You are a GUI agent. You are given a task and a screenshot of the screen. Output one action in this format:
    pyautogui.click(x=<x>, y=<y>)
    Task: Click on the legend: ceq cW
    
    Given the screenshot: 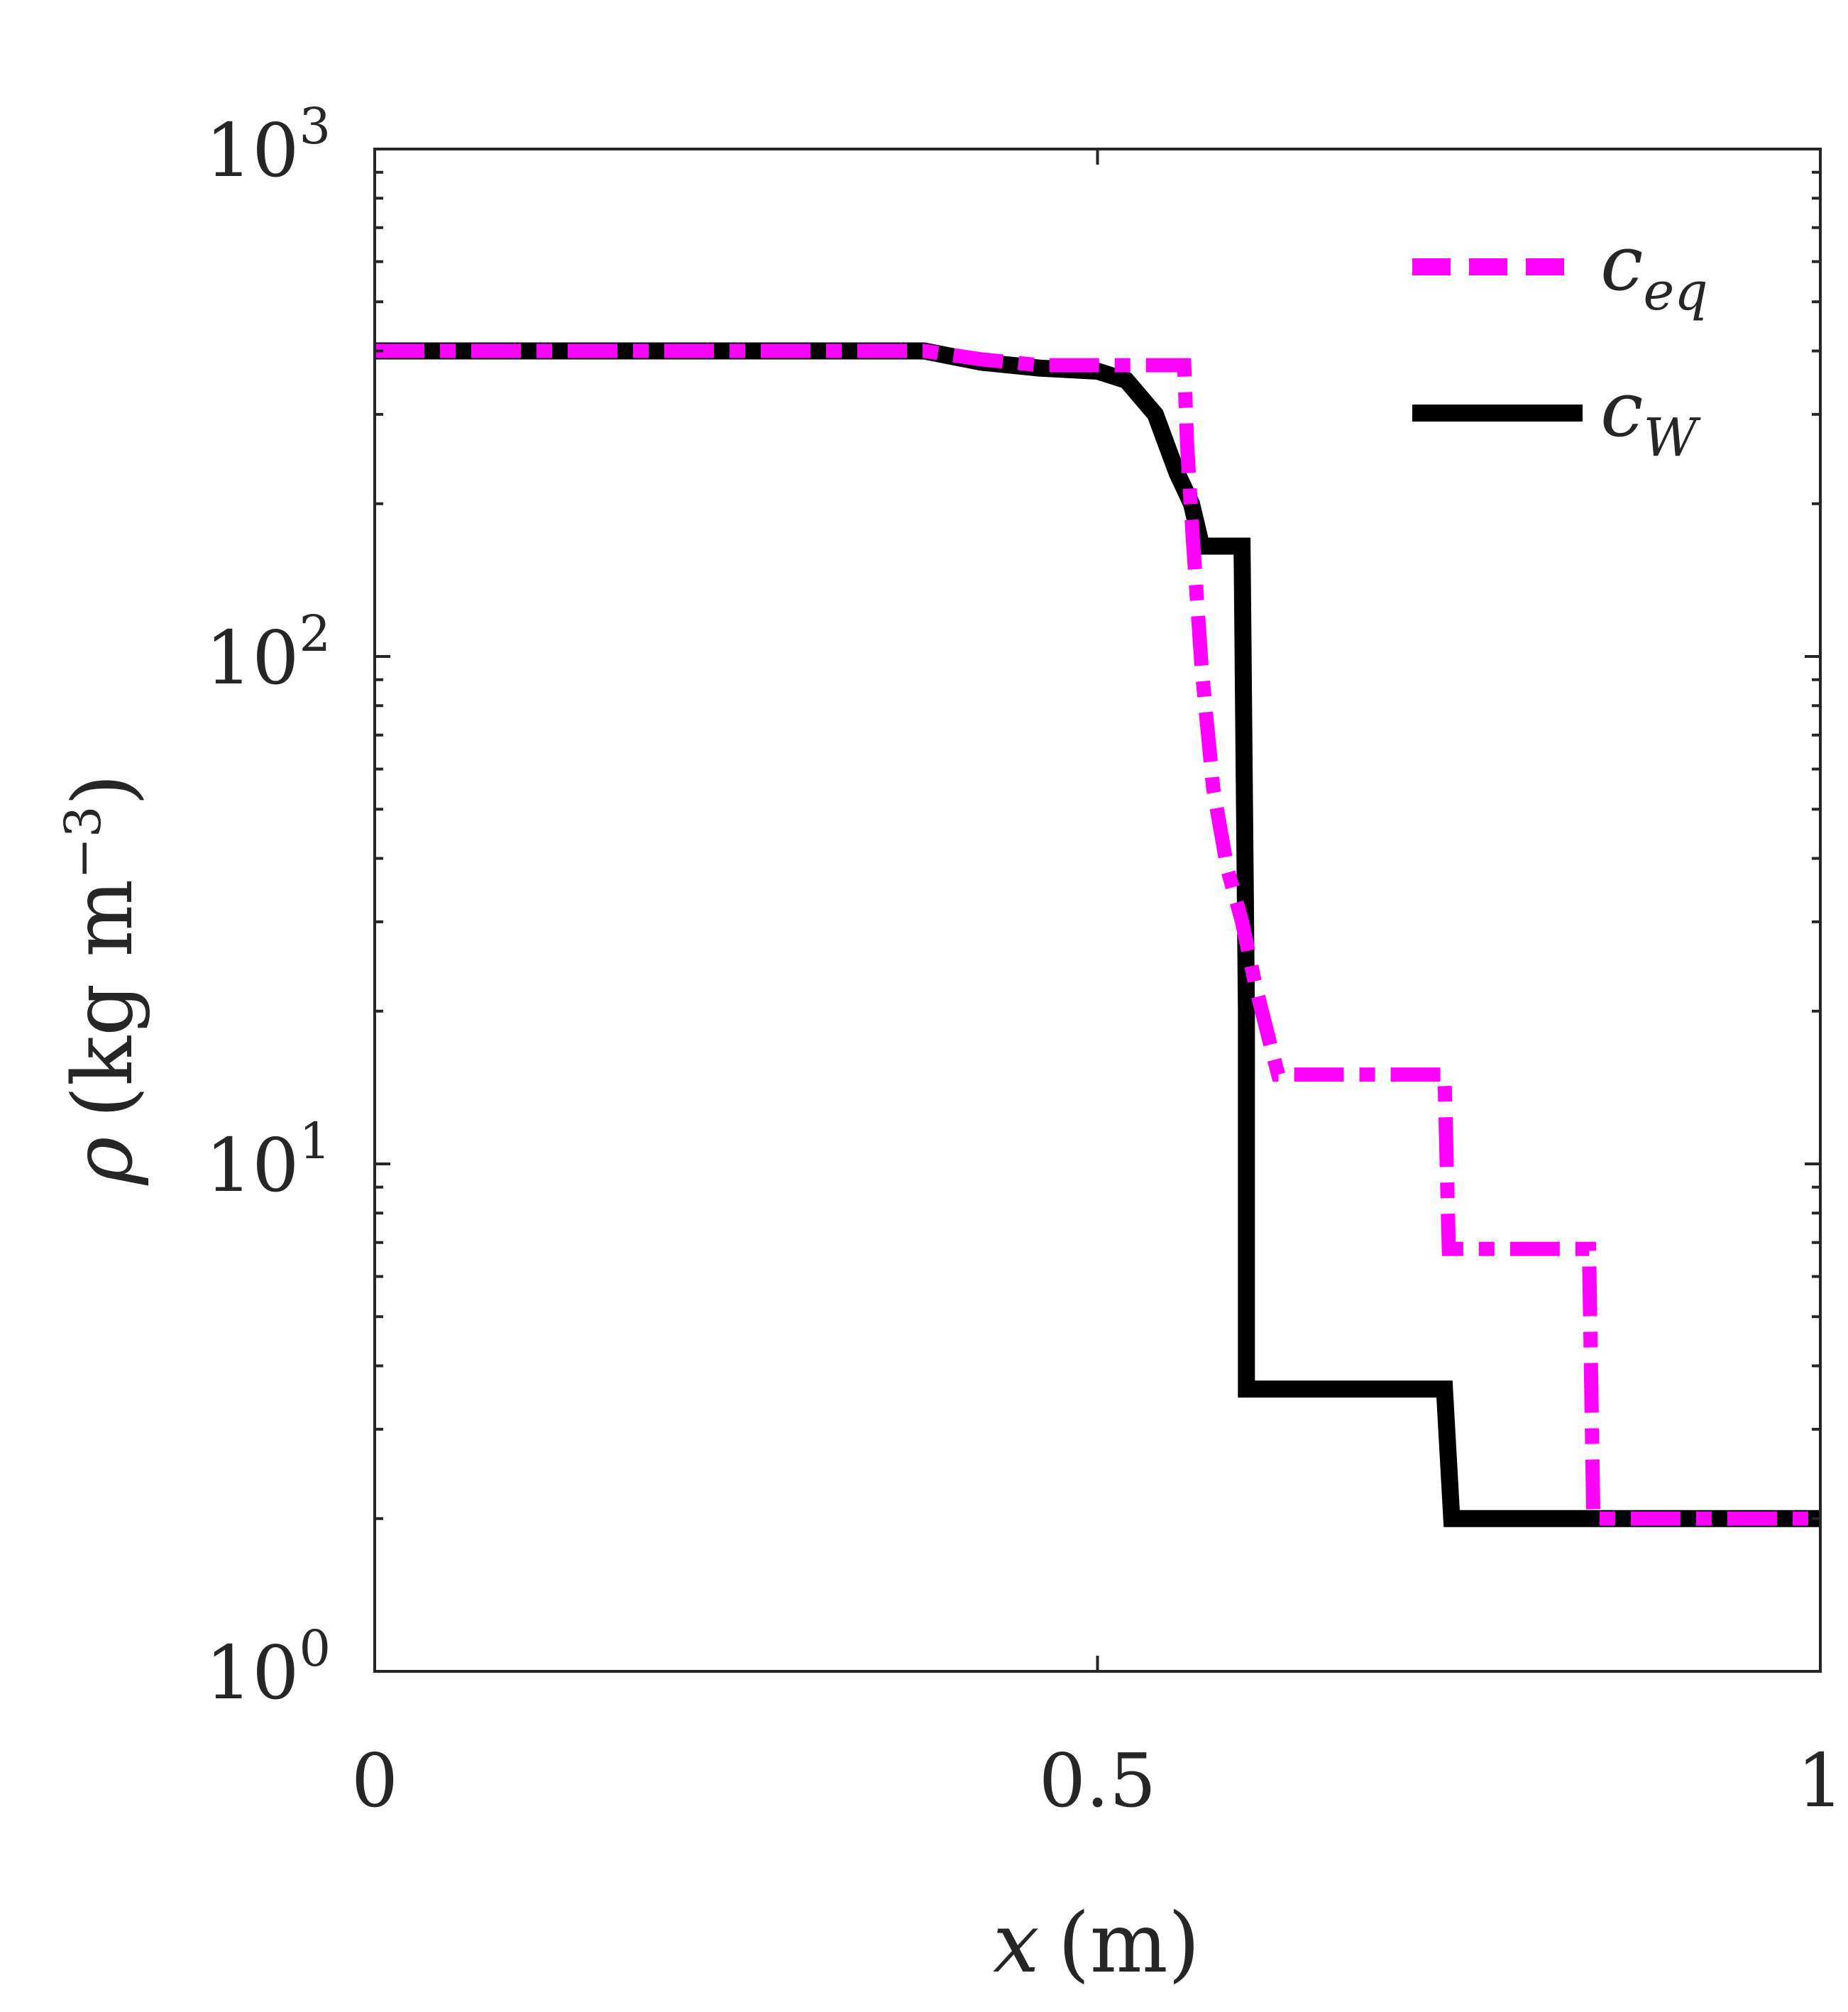 What is the action you would take?
    pyautogui.click(x=1560, y=343)
    